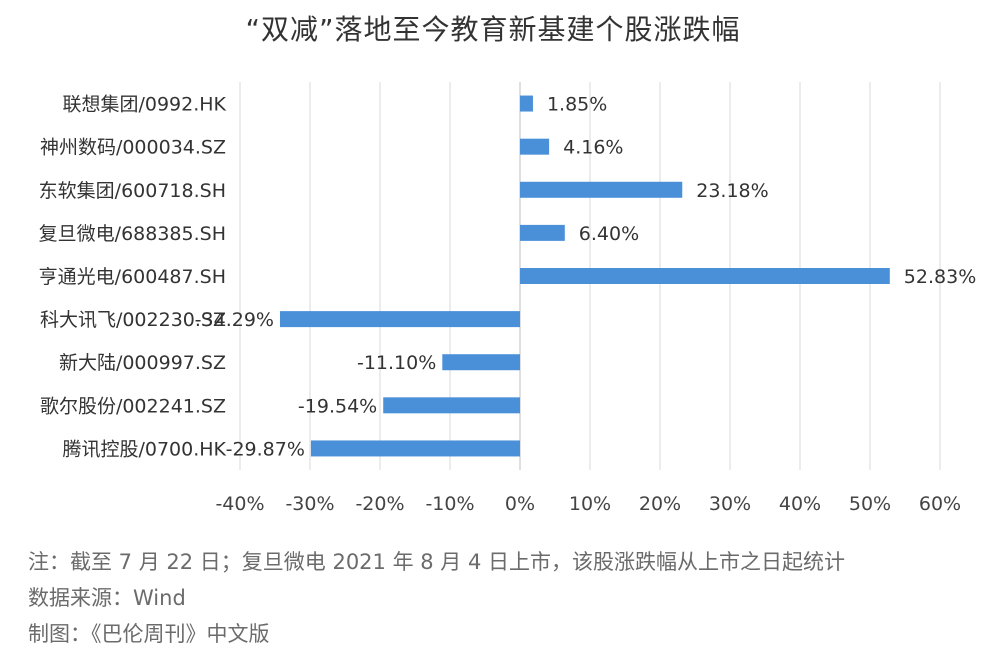 The width and height of the screenshot is (986, 652). Describe the element at coordinates (133, 320) in the screenshot. I see `category-label: 科大讯飞/002230.SZ` at that location.